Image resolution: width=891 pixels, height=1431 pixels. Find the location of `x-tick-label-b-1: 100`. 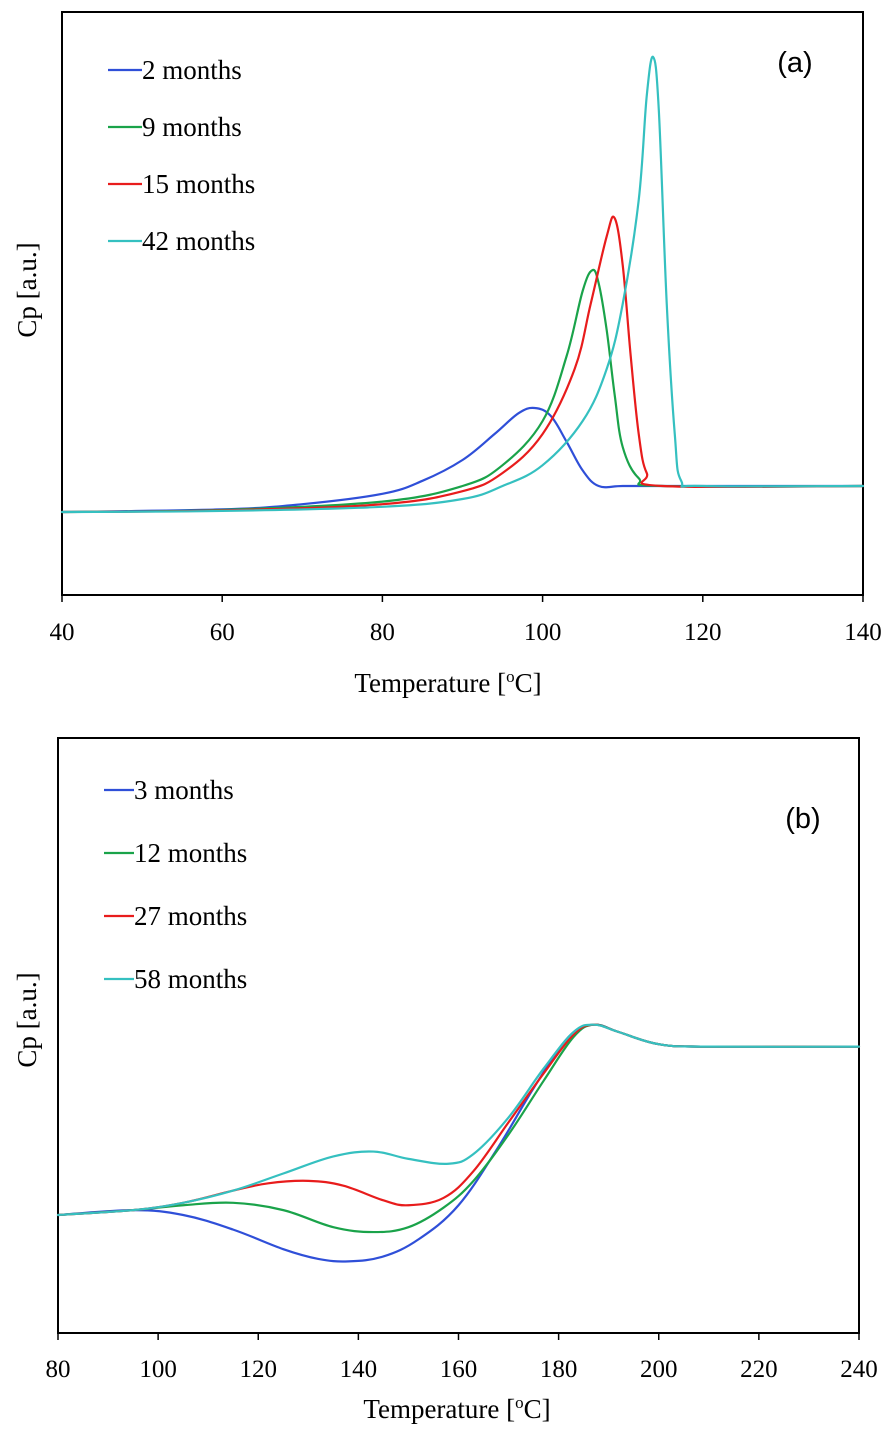

x-tick-label-b-1: 100 is located at coordinates (158, 1369).